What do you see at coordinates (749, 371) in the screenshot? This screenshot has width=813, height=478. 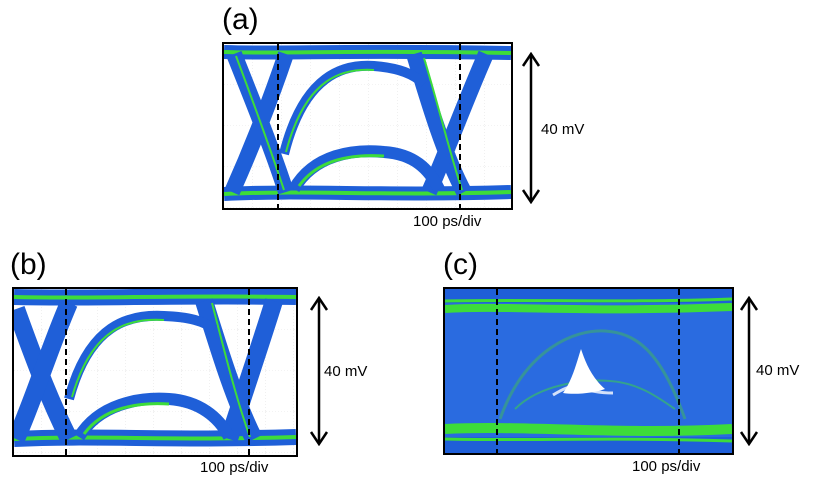 I see `vertical-scale-arrow-c` at bounding box center [749, 371].